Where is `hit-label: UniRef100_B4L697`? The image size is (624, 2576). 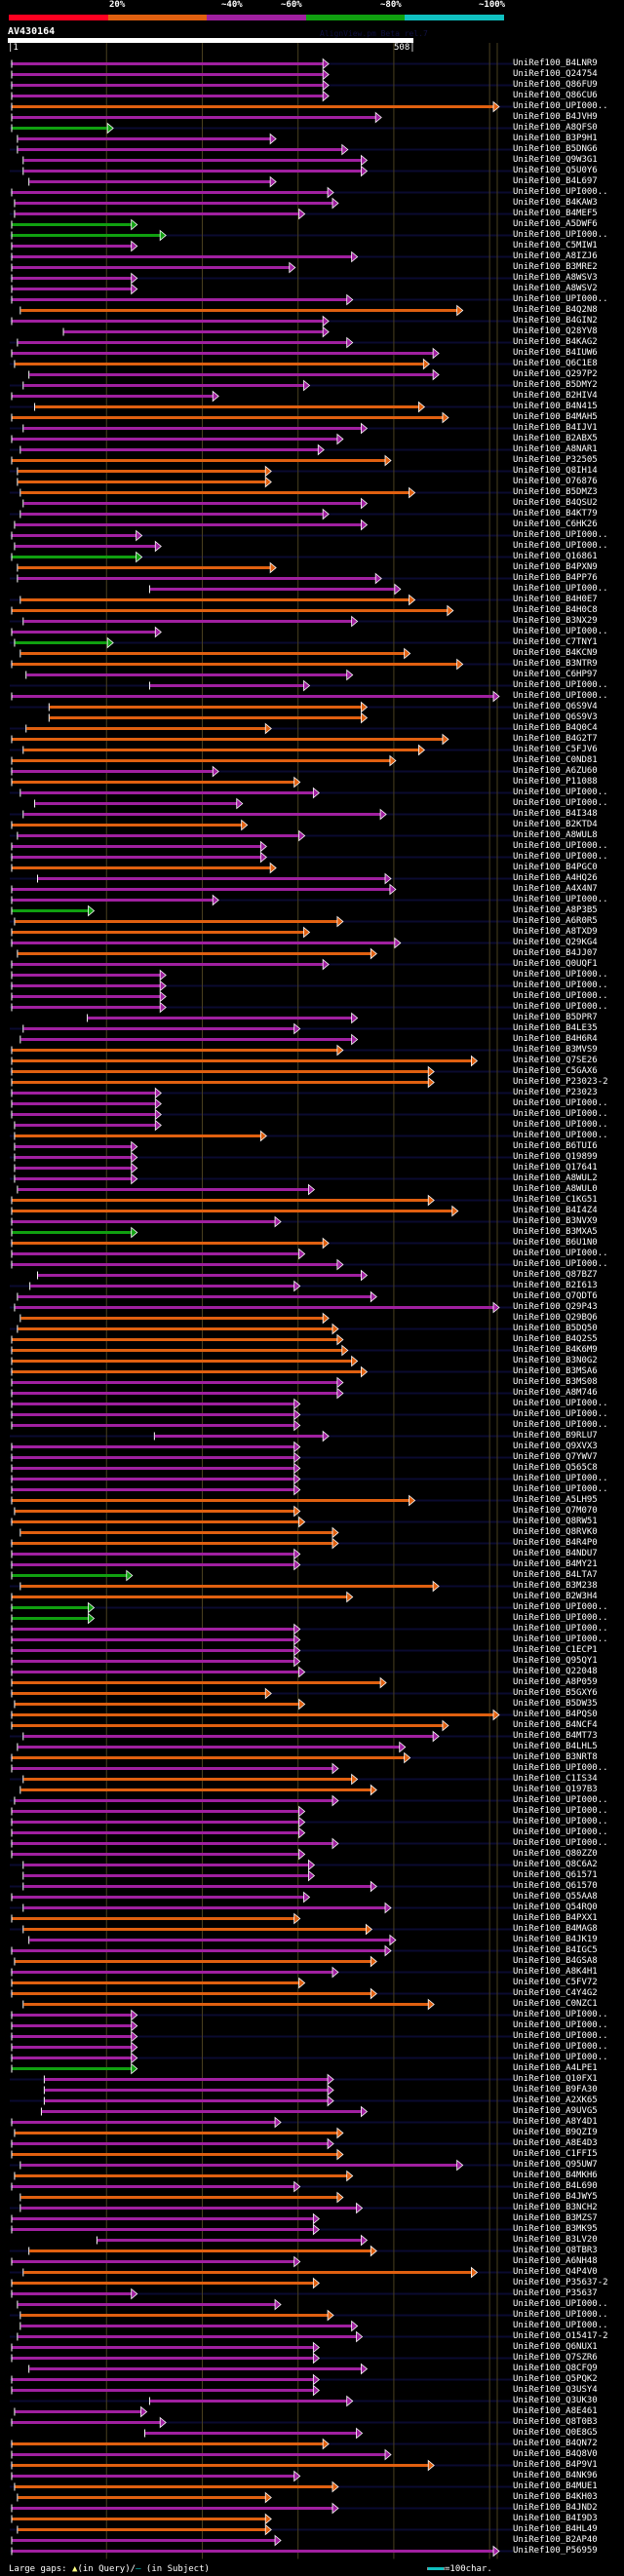
hit-label: UniRef100_B4L697 is located at coordinates (555, 181).